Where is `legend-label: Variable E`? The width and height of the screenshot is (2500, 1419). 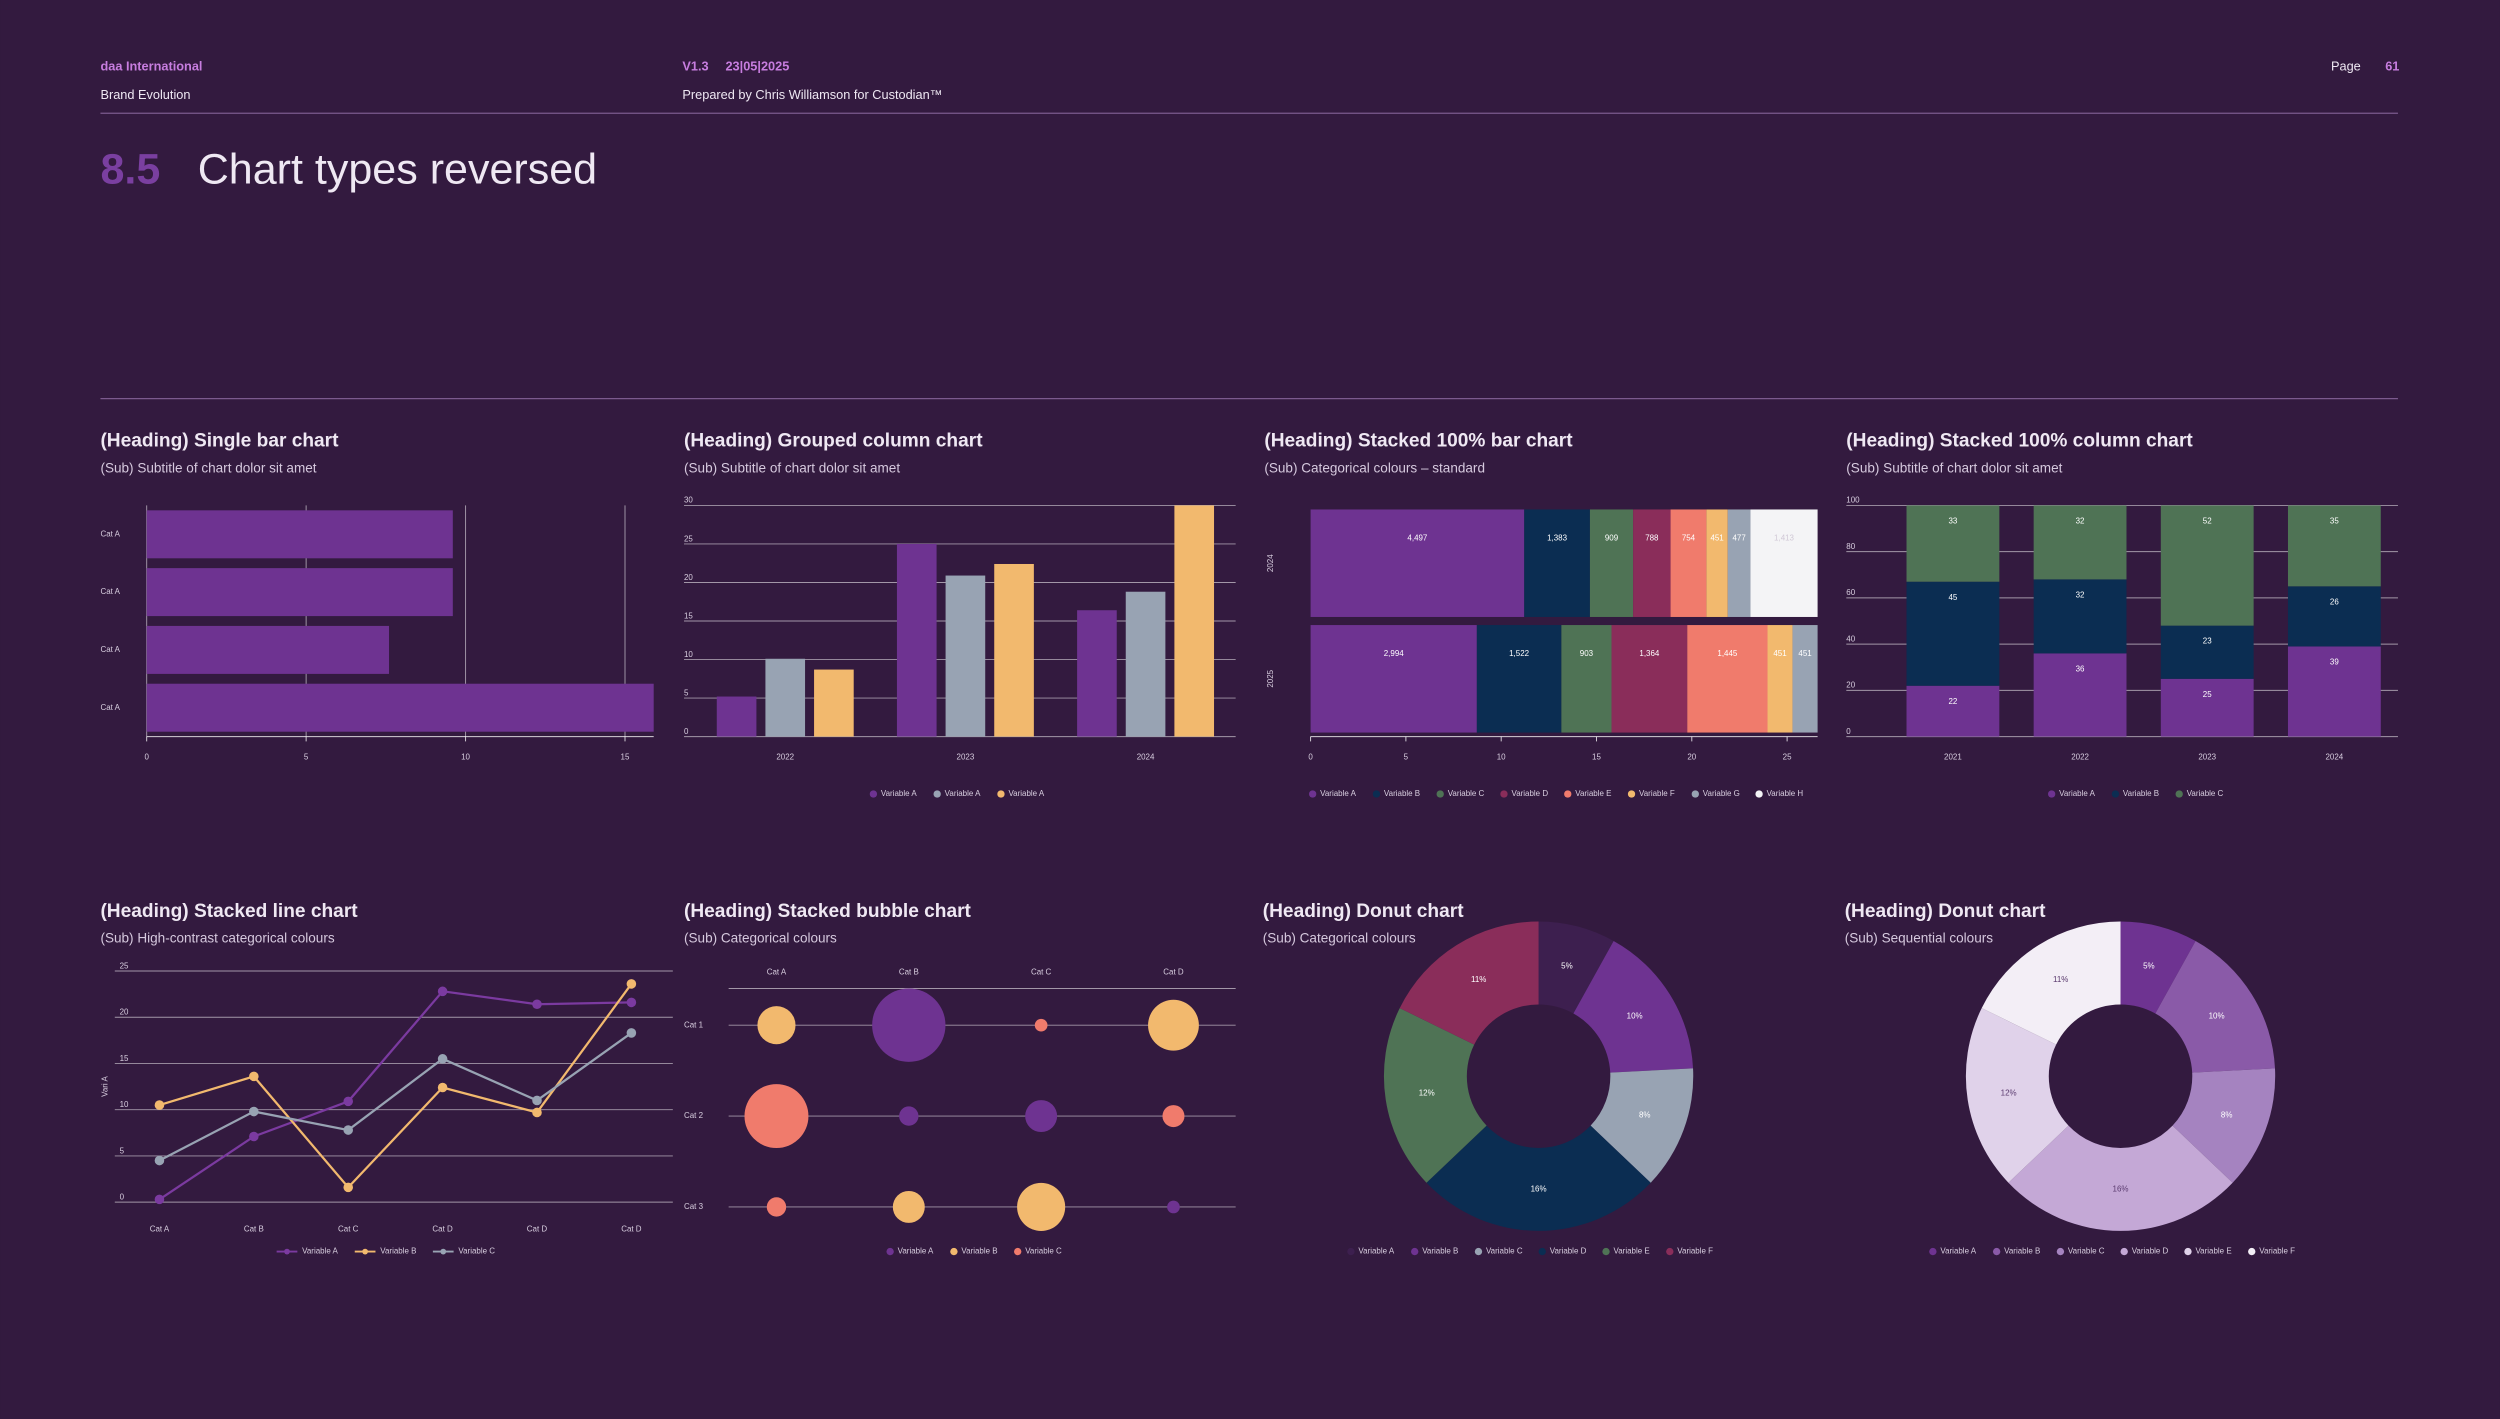
legend-label: Variable E is located at coordinates (1593, 793).